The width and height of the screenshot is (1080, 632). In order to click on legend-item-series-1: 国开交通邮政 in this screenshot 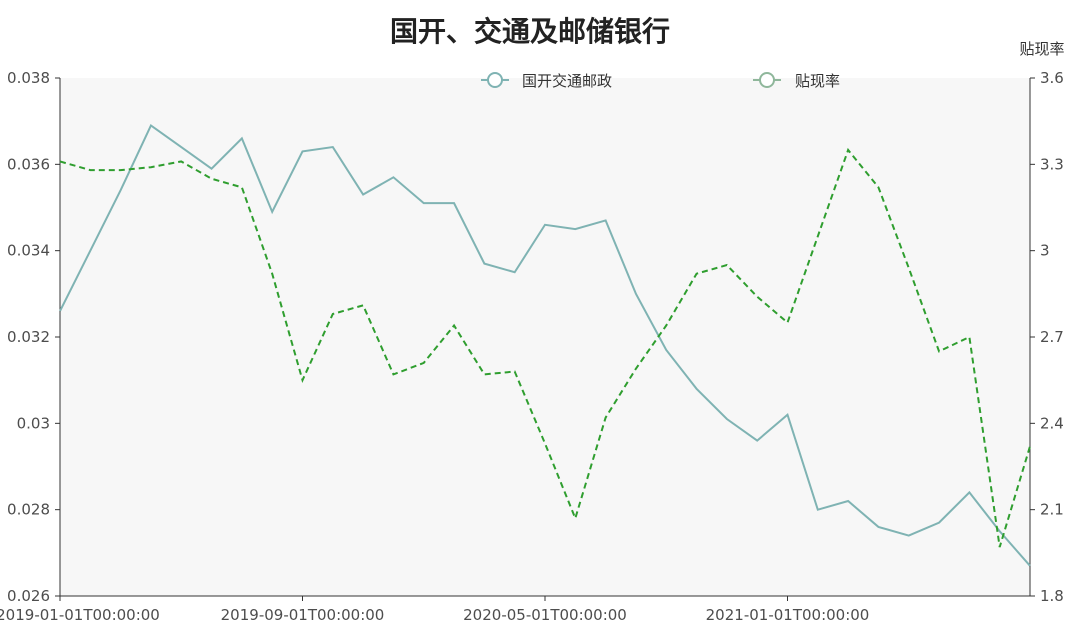, I will do `click(546, 81)`.